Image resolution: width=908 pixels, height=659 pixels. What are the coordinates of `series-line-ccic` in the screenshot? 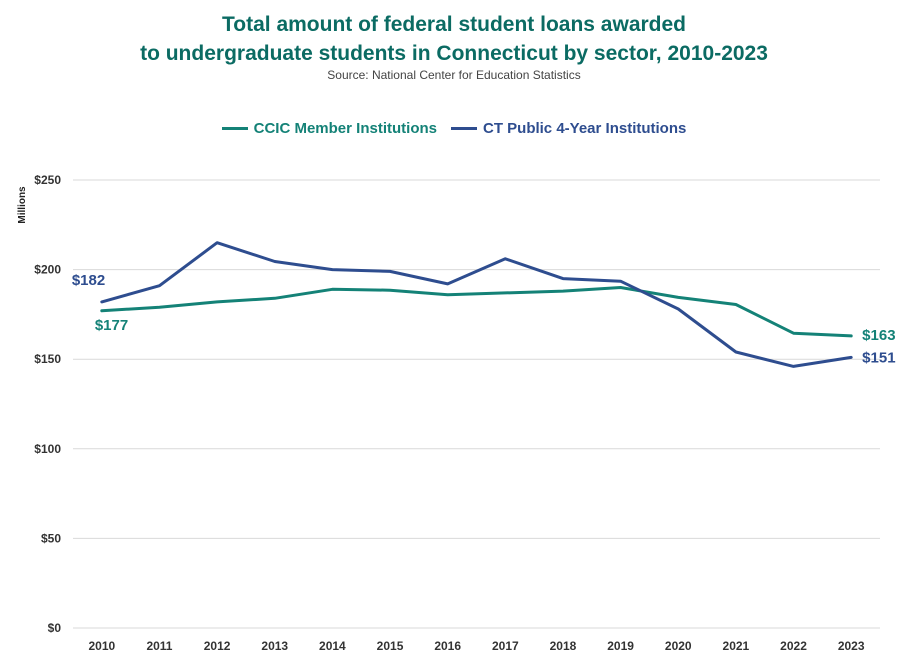 It's located at (476, 312).